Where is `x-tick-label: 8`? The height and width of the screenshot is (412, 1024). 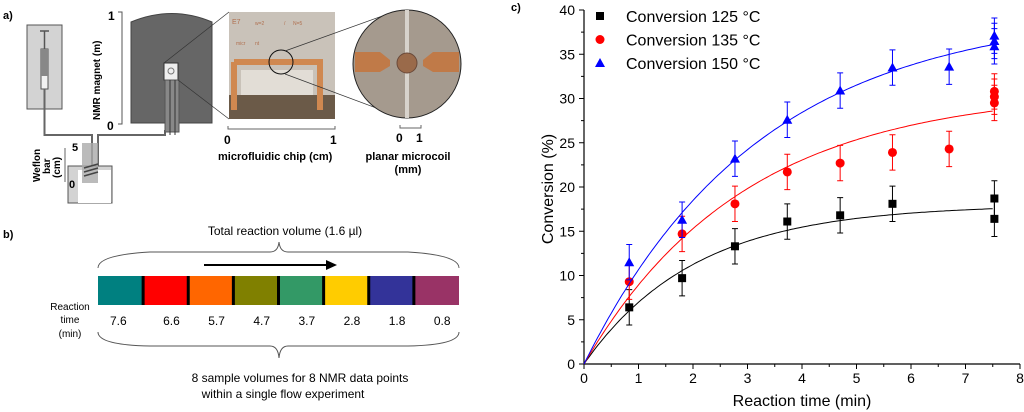
x-tick-label: 8 is located at coordinates (1020, 378).